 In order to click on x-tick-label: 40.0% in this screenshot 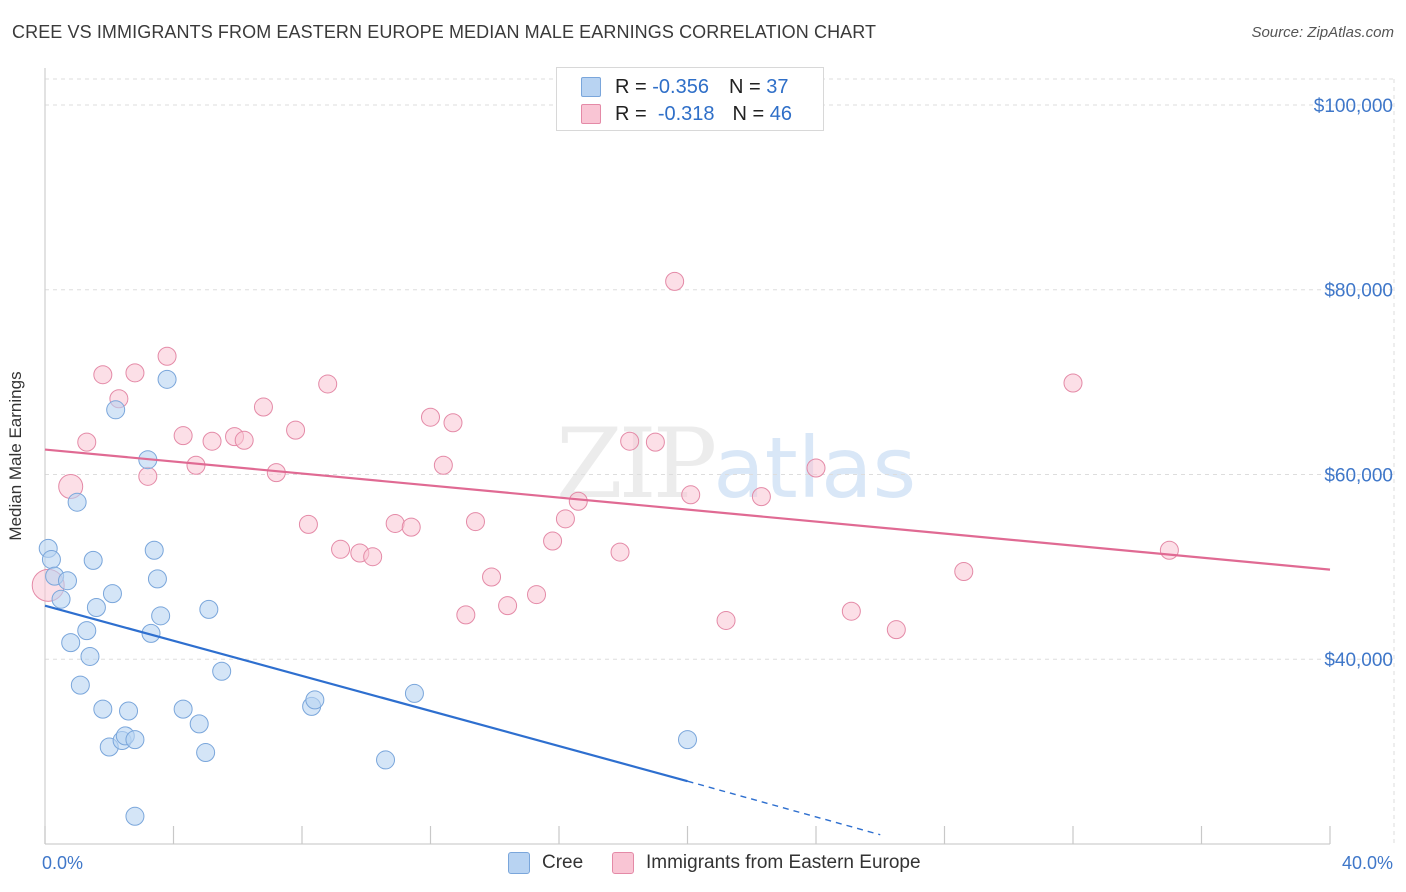, I will do `click(1367, 863)`.